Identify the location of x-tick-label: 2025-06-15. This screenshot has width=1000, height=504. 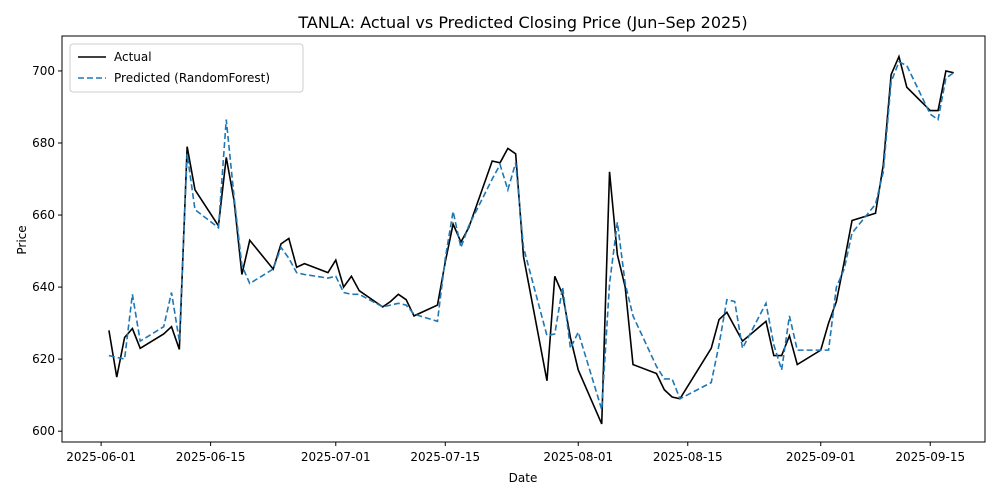
(211, 457).